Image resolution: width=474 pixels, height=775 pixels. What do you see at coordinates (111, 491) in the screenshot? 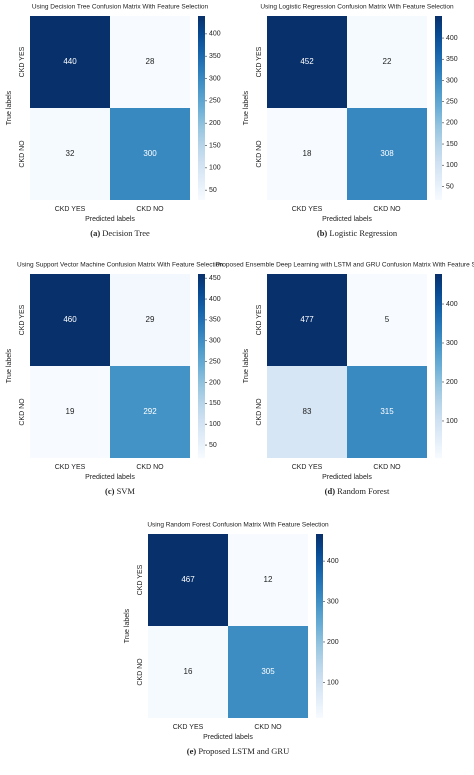
I see `caption-label: (c)` at bounding box center [111, 491].